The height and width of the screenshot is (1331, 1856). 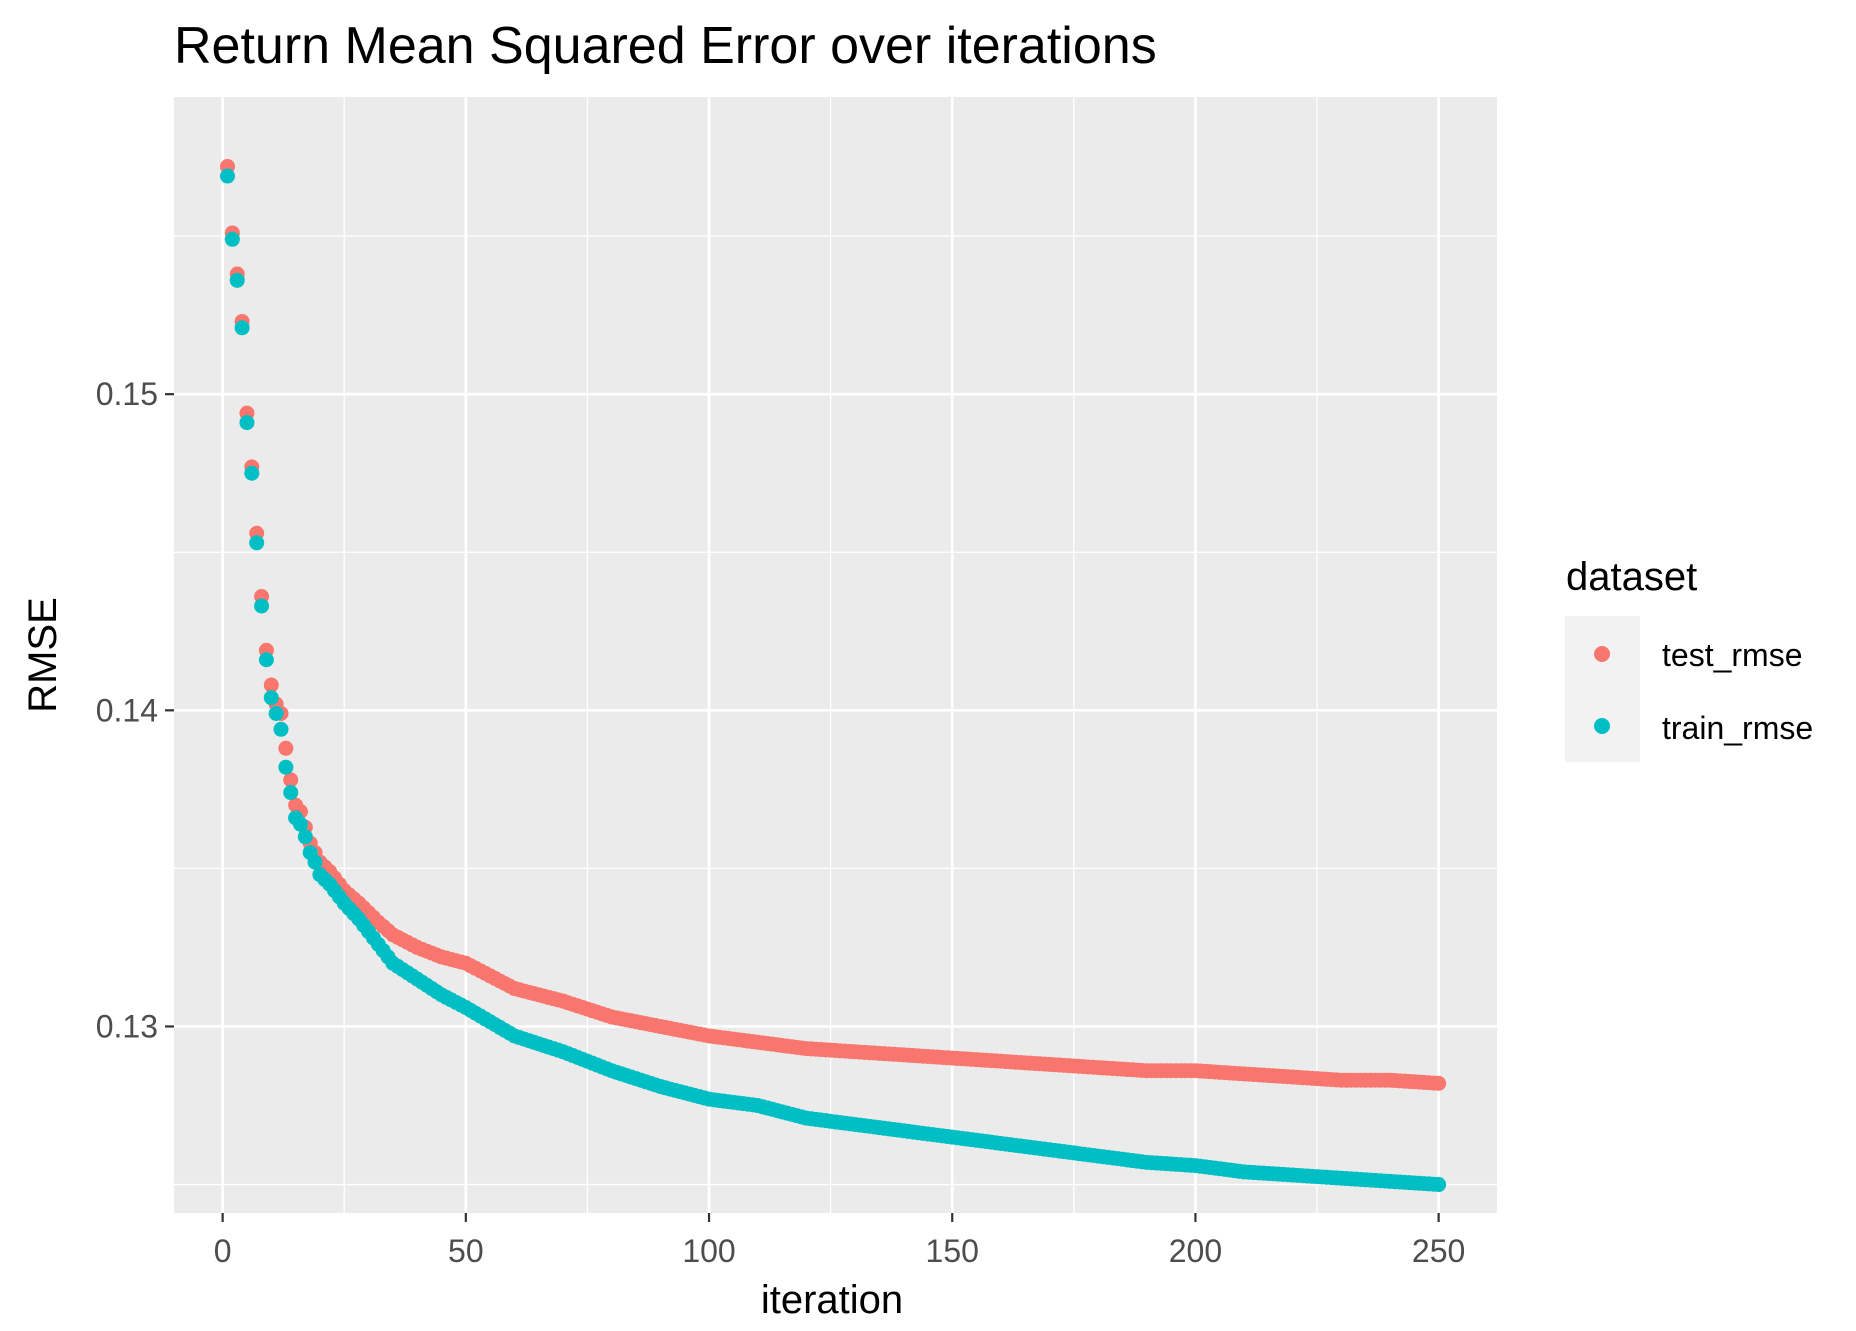 What do you see at coordinates (43, 655) in the screenshot?
I see `y-axis-title: RMSE` at bounding box center [43, 655].